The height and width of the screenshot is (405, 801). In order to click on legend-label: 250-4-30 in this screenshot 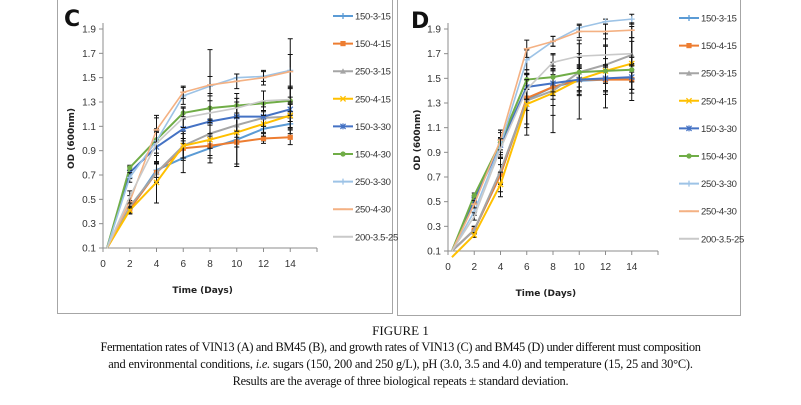, I will do `click(373, 210)`.